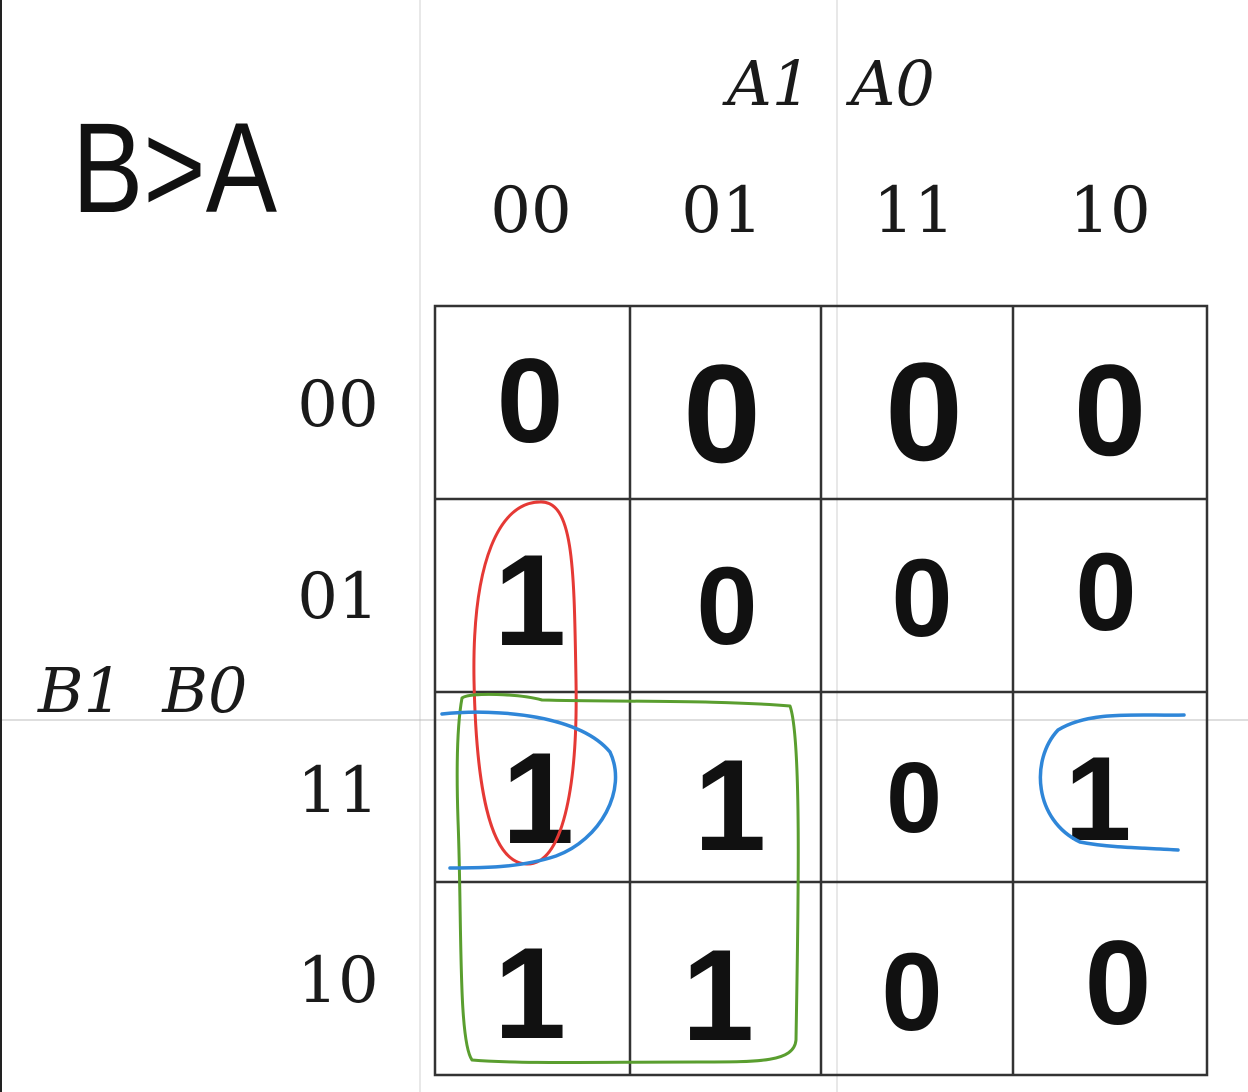 The width and height of the screenshot is (1248, 1092). I want to click on row-label: 11, so click(337, 791).